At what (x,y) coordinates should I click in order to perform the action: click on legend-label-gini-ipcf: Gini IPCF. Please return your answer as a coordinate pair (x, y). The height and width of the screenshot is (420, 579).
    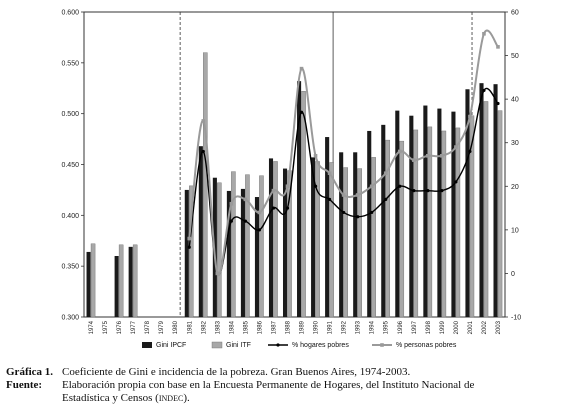
    Looking at the image, I should click on (171, 345).